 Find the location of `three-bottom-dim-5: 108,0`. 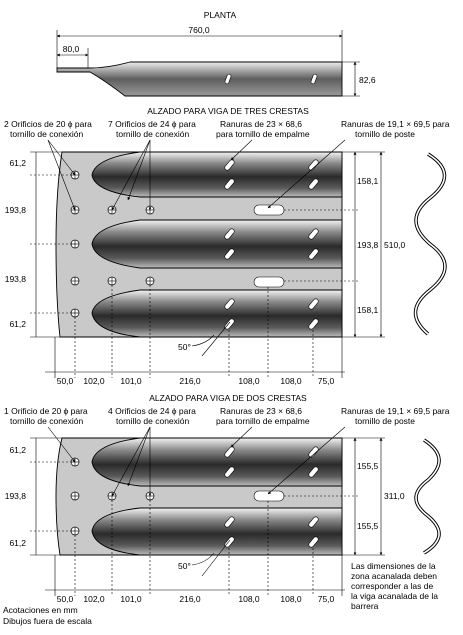

three-bottom-dim-5: 108,0 is located at coordinates (249, 381).